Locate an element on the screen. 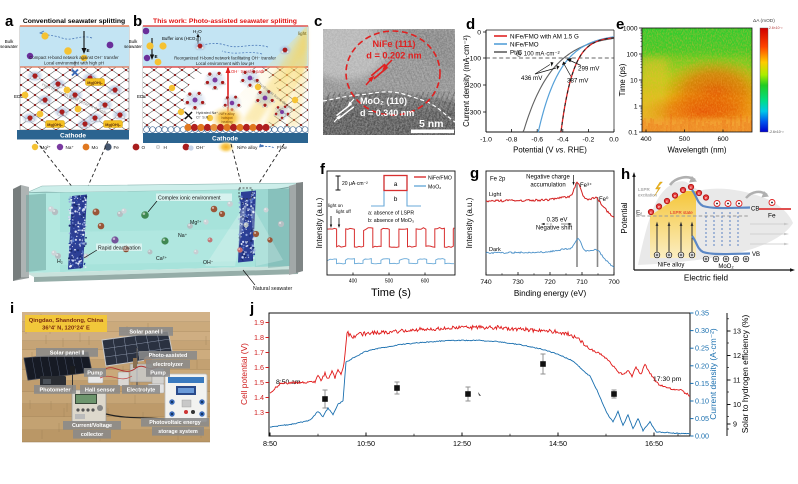  svg-text: Complex ionic environment is located at coordinates (189, 199).